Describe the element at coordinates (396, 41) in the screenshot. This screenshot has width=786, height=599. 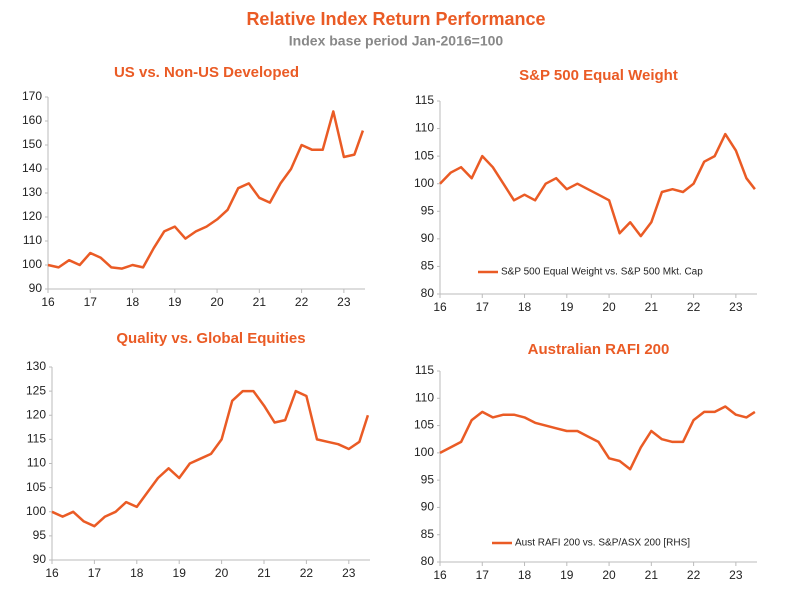
I see `chart-subtitle: Index base period Jan-2016=100` at that location.